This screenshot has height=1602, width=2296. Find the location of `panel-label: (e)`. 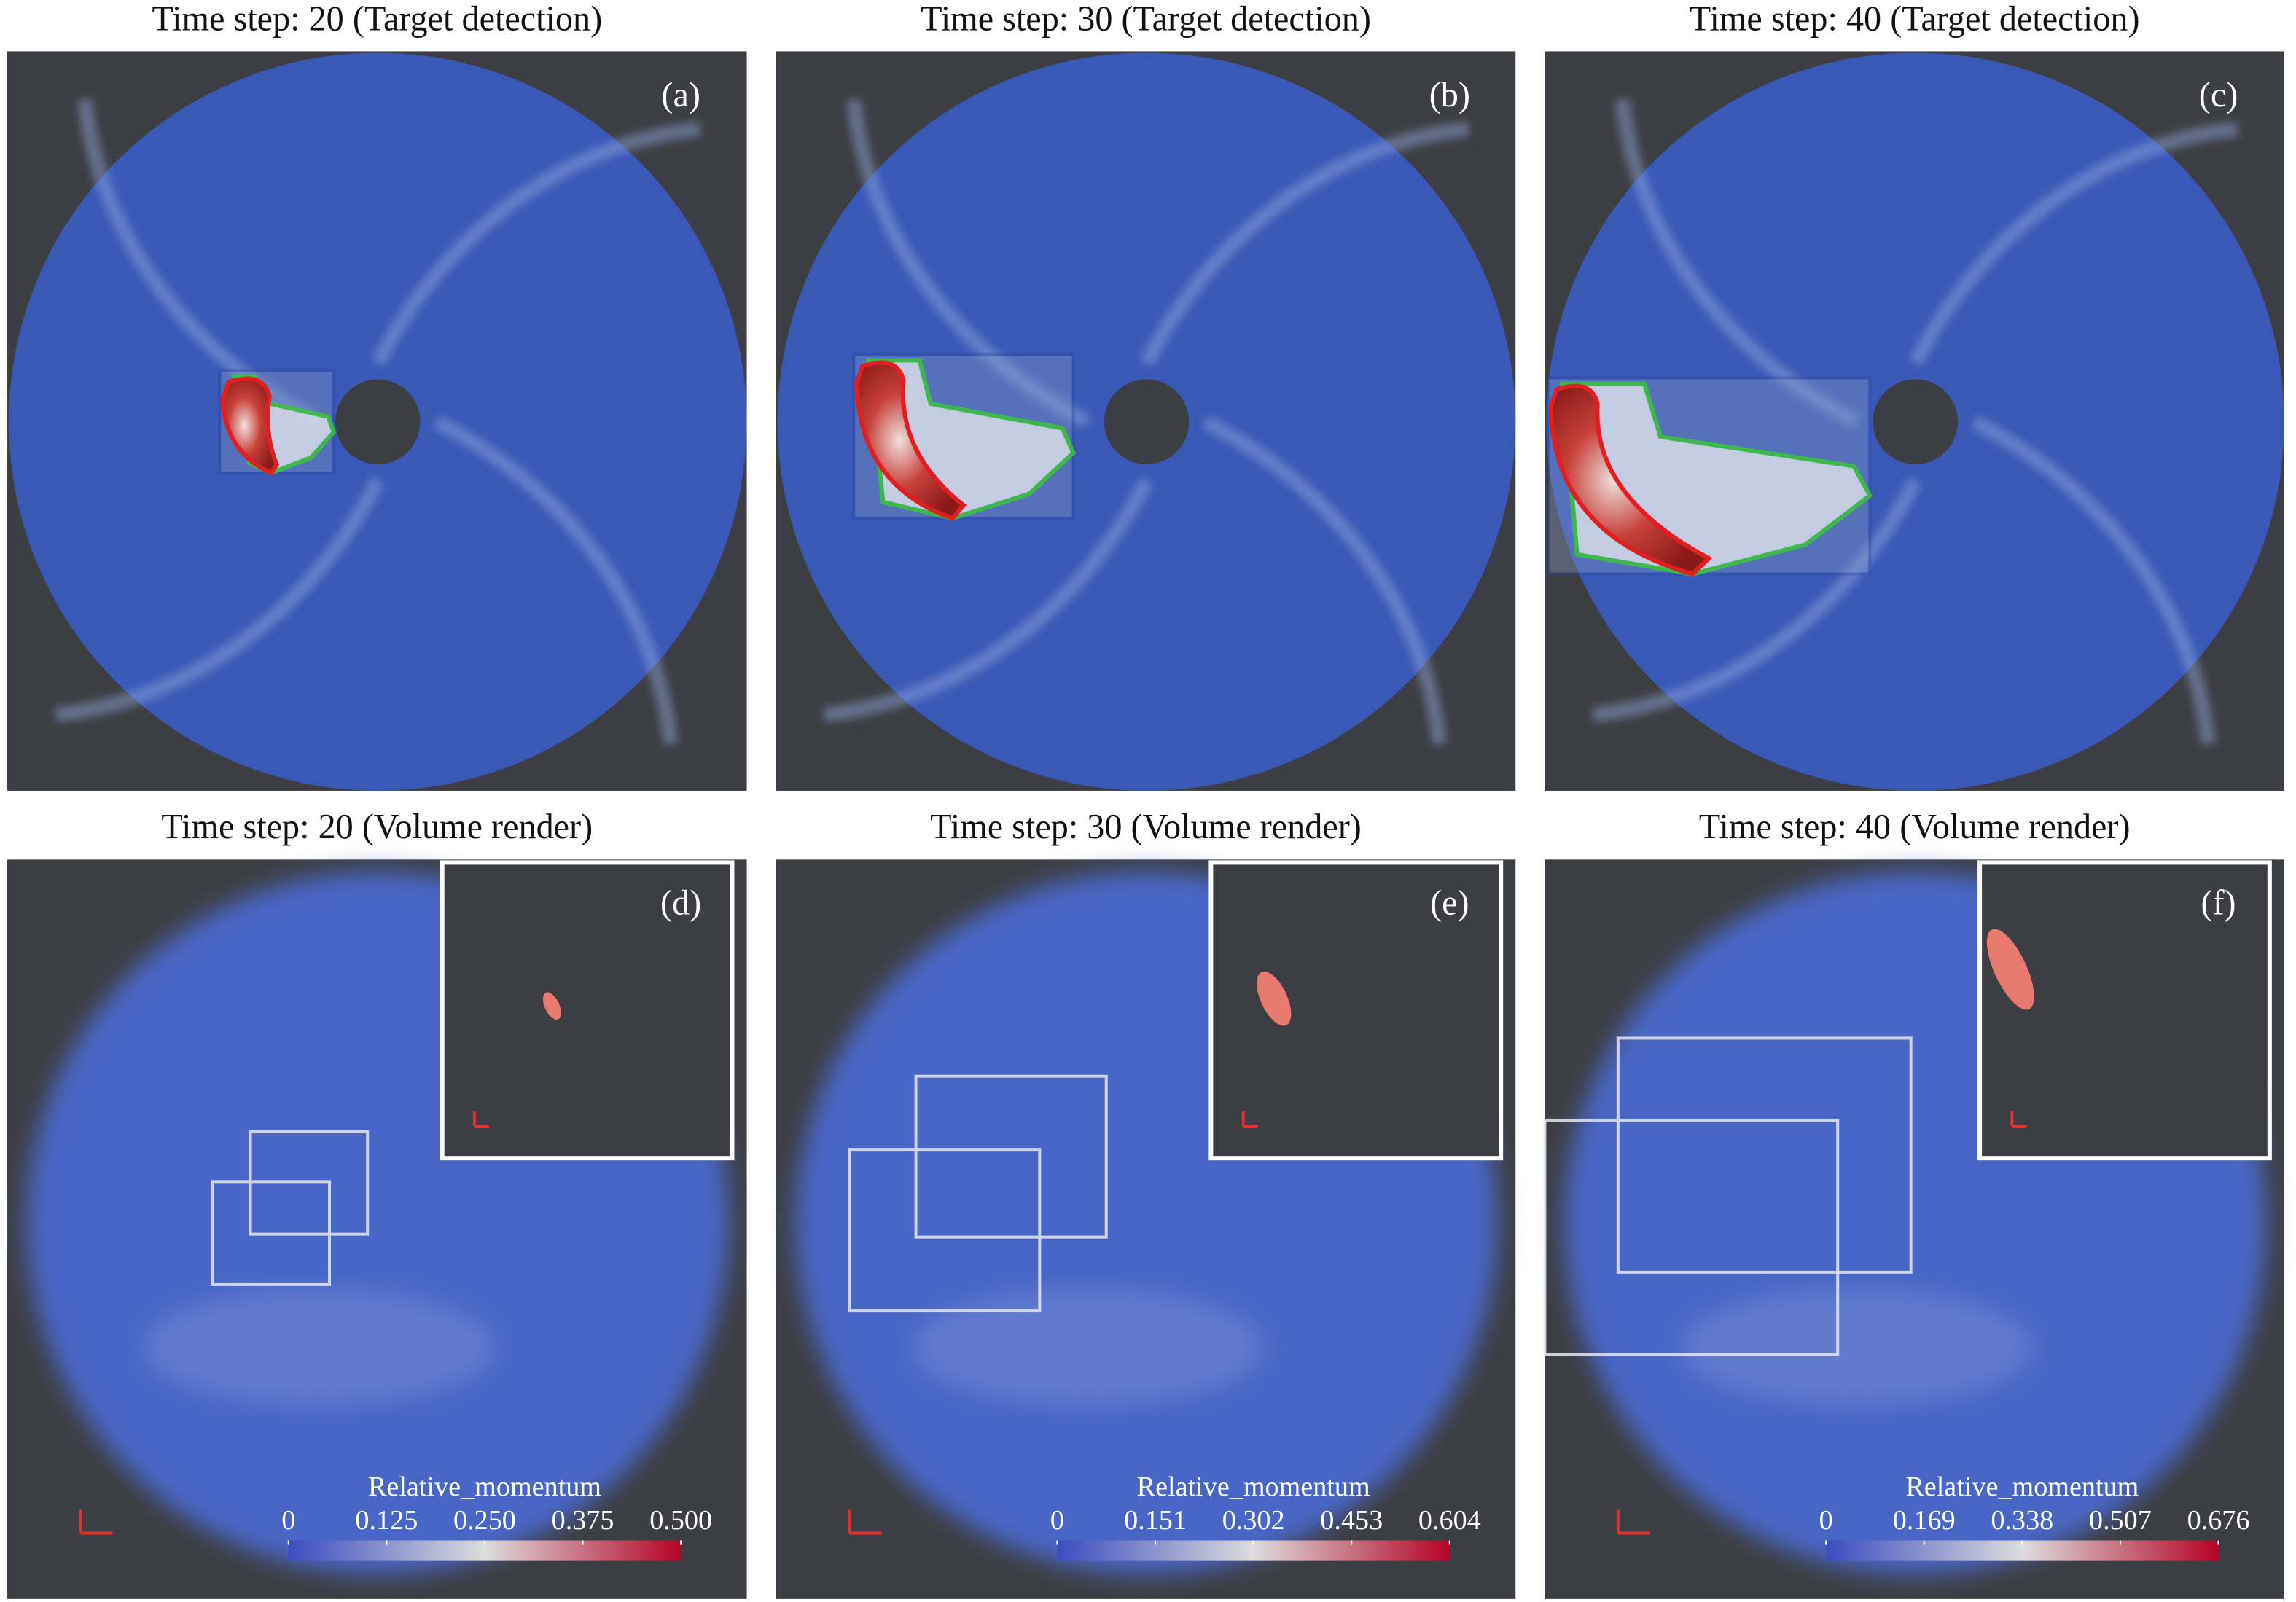

panel-label: (e) is located at coordinates (1450, 904).